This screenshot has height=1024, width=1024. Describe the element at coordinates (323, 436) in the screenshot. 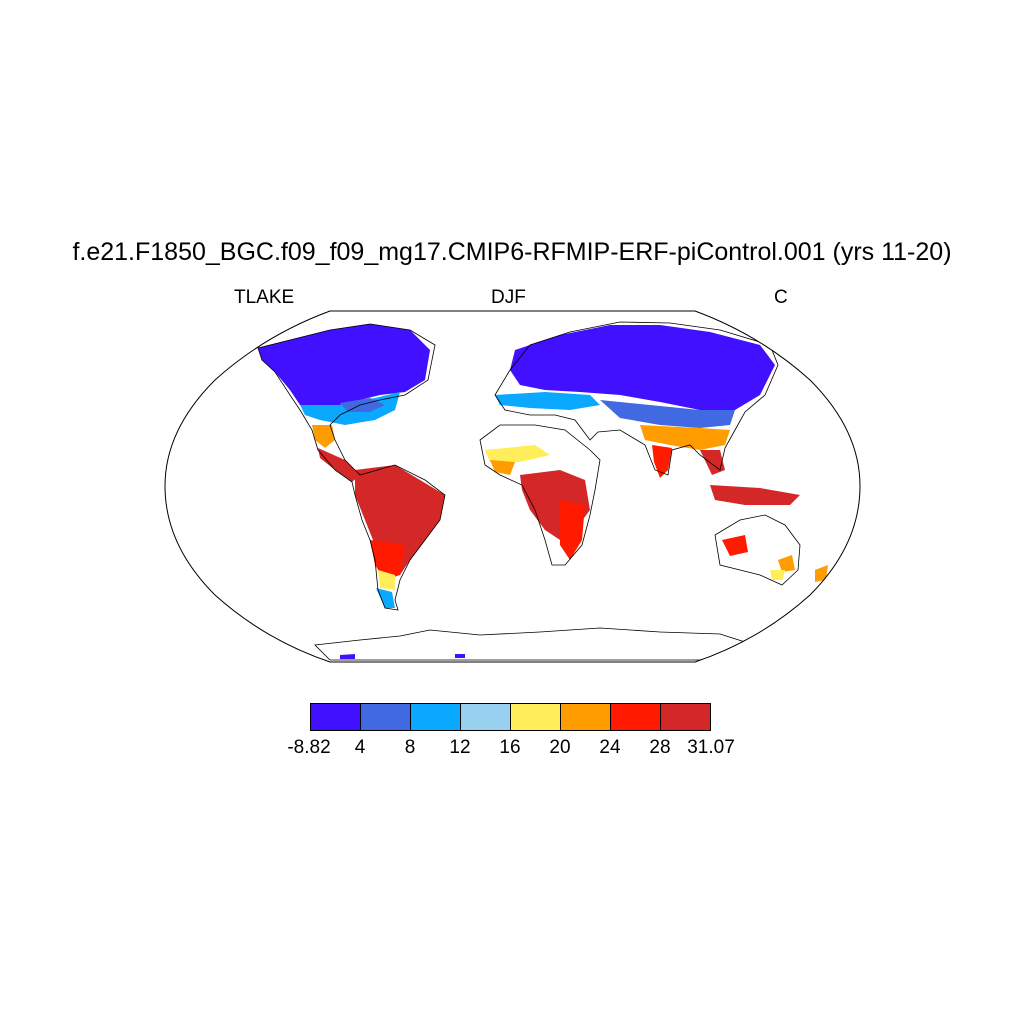

I see `mexico-warm-region` at that location.